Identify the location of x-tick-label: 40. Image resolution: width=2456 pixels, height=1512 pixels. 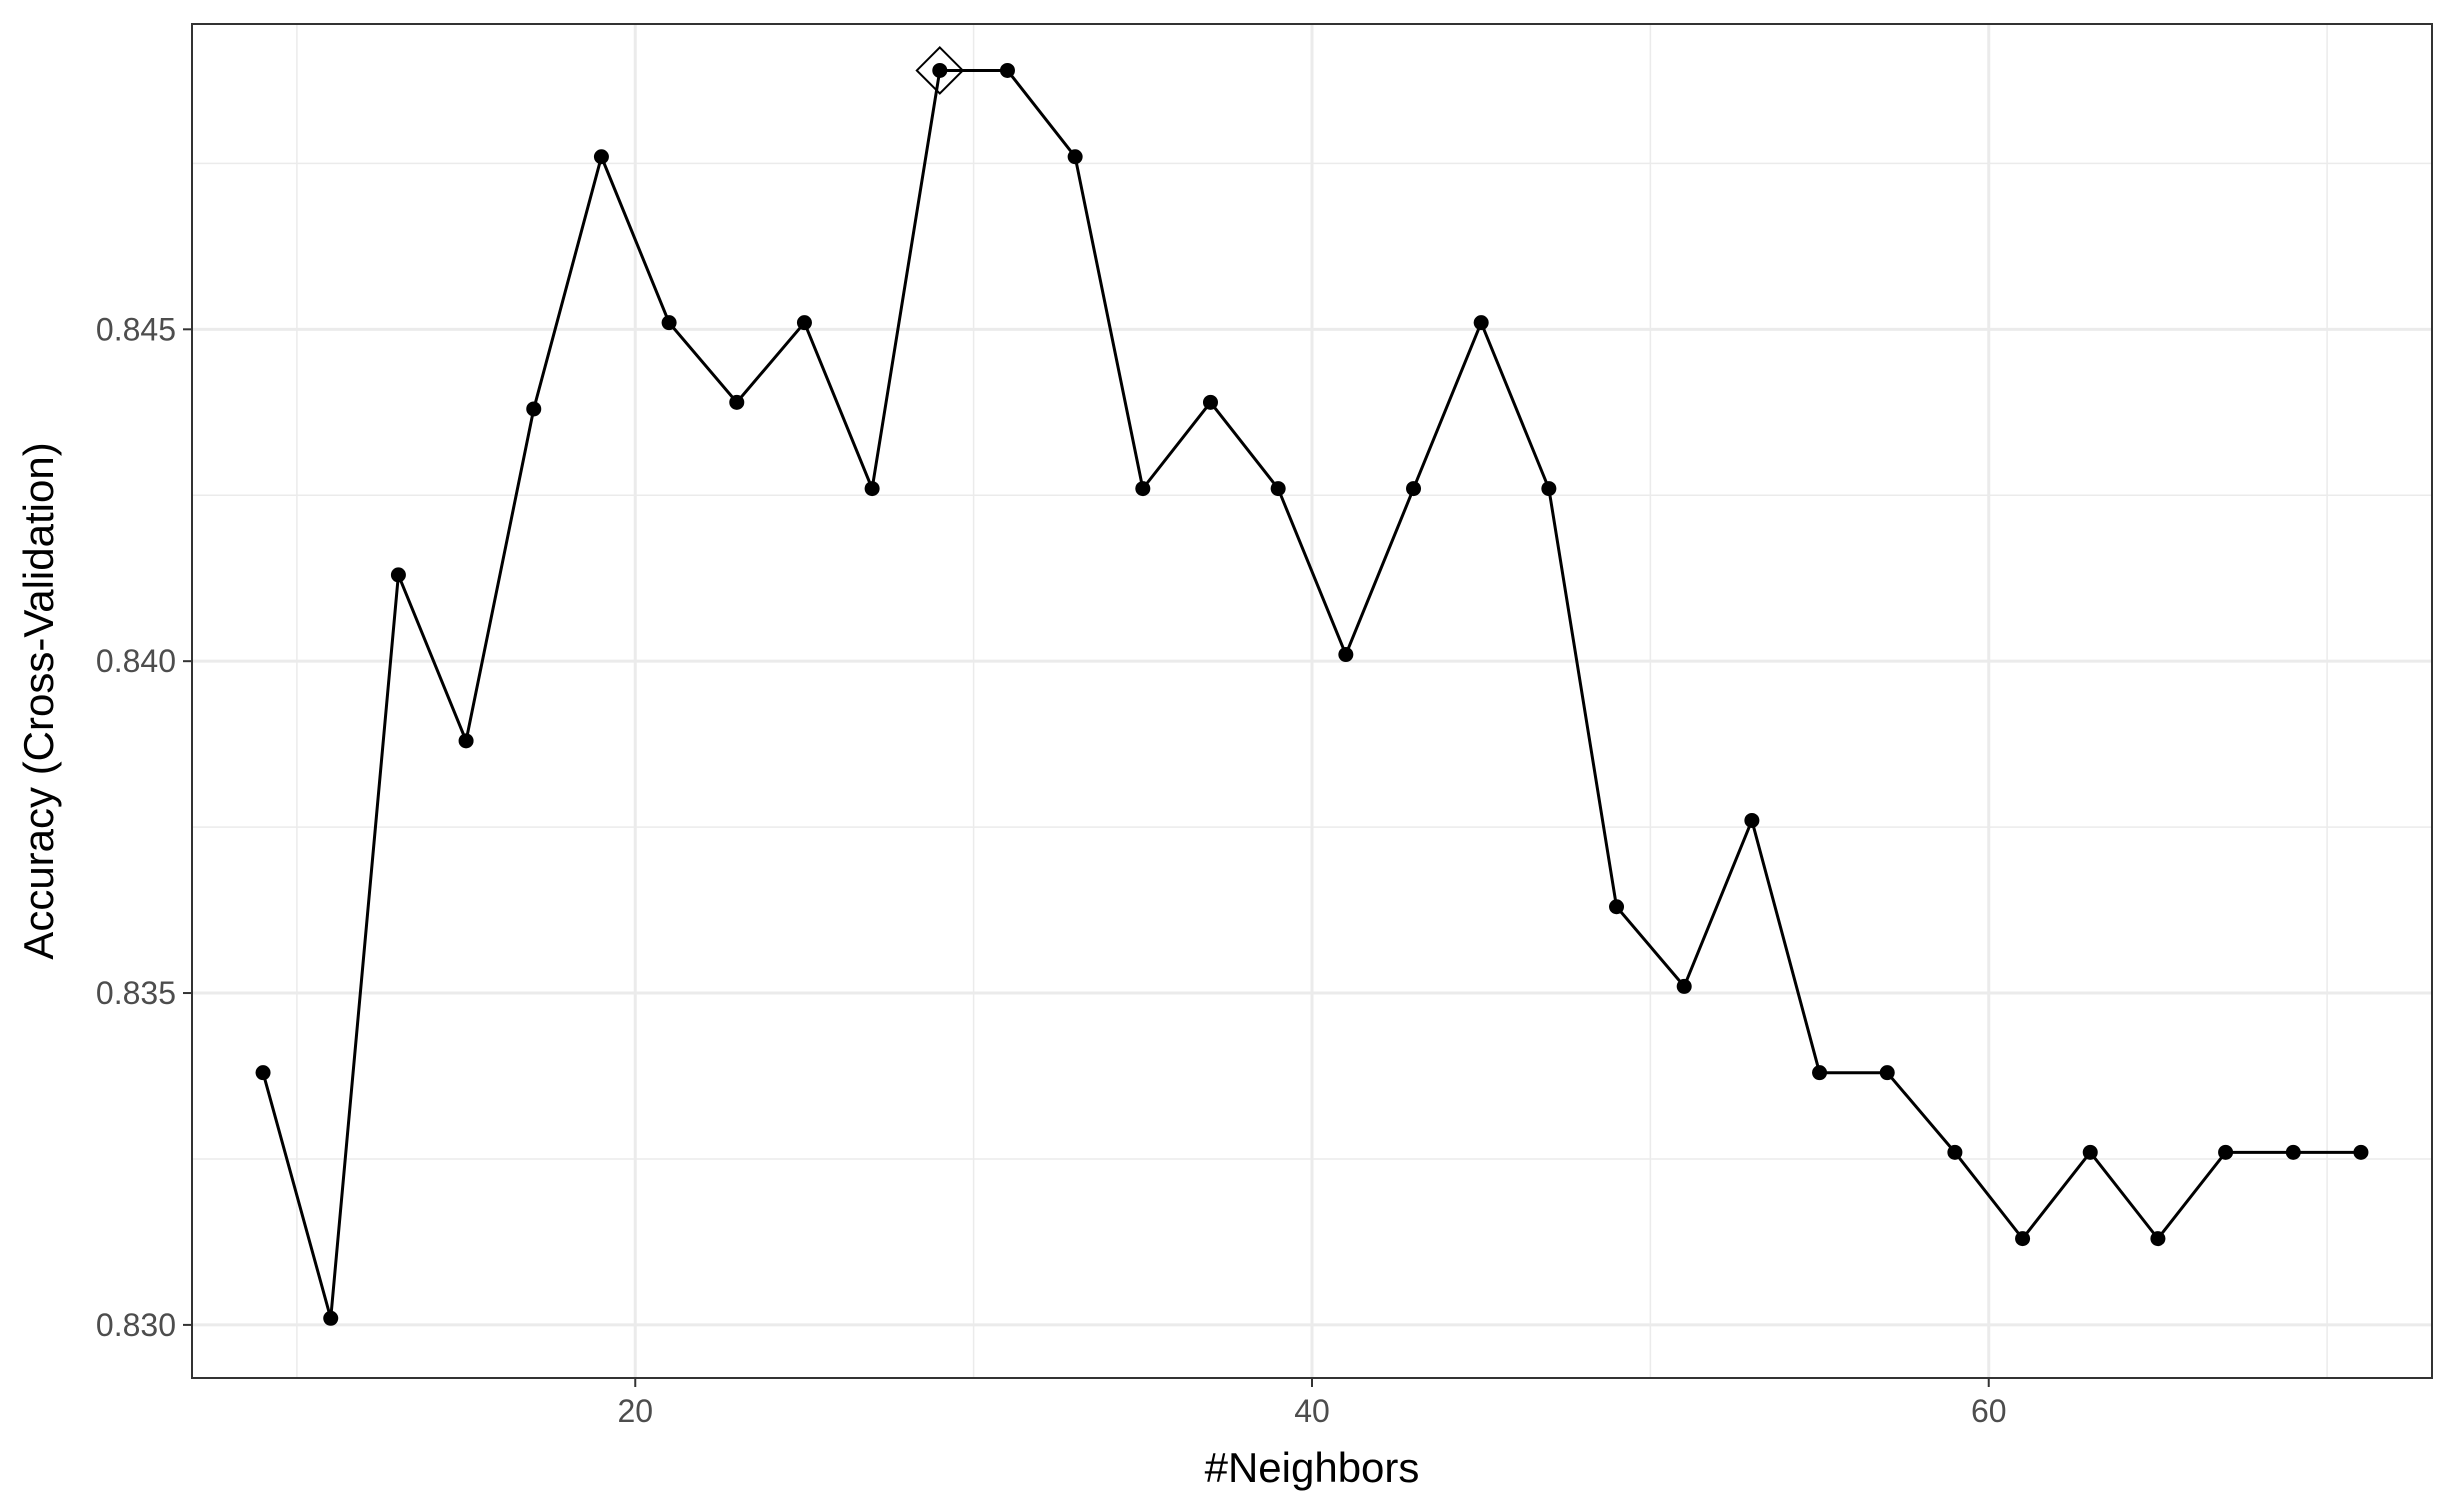
(1312, 1411).